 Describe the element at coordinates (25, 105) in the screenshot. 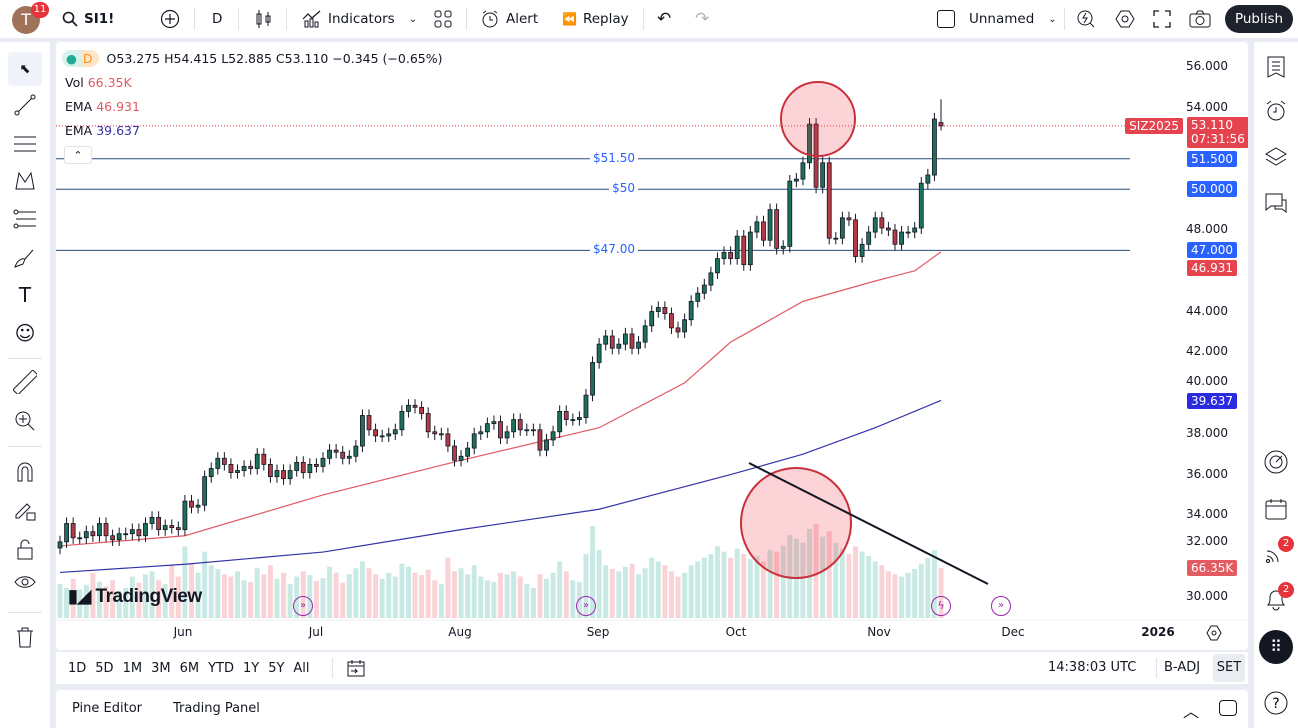

I see `trend-line-tool` at that location.